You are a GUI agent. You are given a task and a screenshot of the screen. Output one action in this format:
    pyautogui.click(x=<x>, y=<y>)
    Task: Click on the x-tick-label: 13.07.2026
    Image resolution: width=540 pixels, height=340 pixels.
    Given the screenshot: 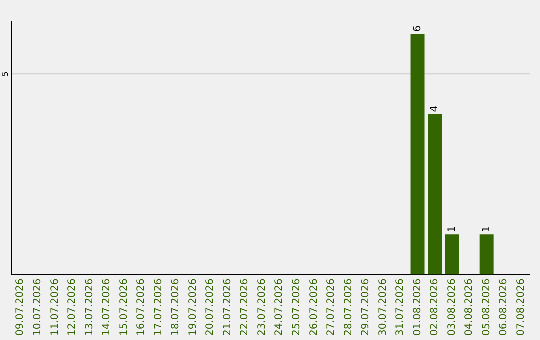 What is the action you would take?
    pyautogui.click(x=90, y=307)
    